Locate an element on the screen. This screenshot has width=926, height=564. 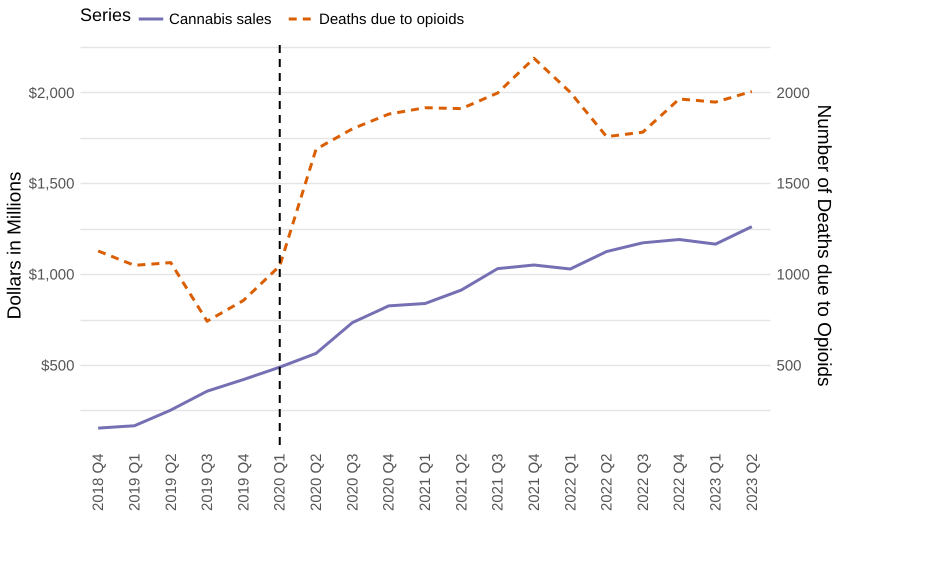
y2-tick-label: 1000 is located at coordinates (793, 275).